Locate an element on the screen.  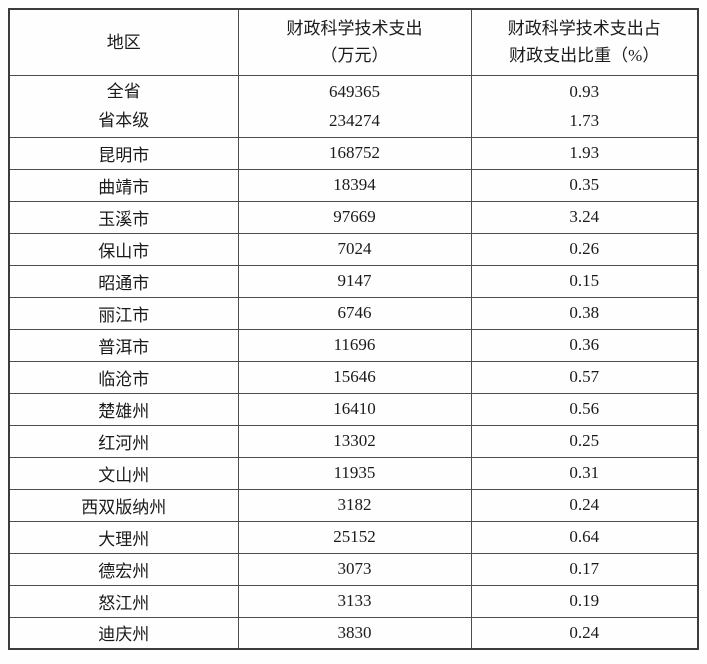
cell-expenditure: 15646 is located at coordinates (354, 377).